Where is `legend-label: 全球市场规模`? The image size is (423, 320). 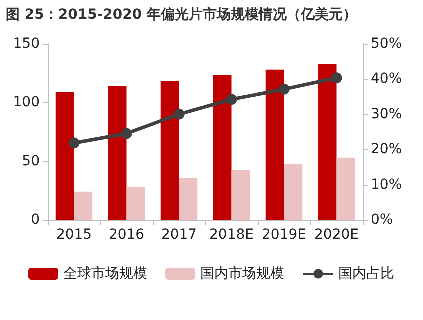 legend-label: 全球市场规模 is located at coordinates (106, 274).